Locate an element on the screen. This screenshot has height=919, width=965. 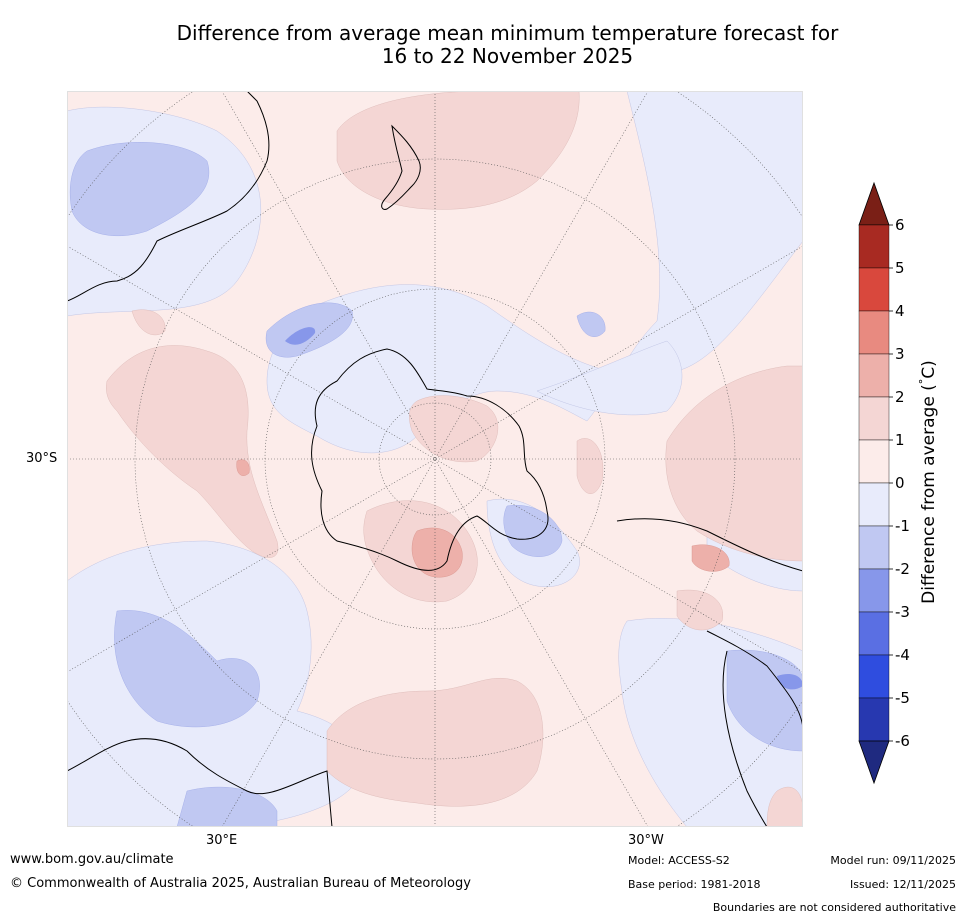
colorbar-tick-label: 0 is located at coordinates (900, 483).